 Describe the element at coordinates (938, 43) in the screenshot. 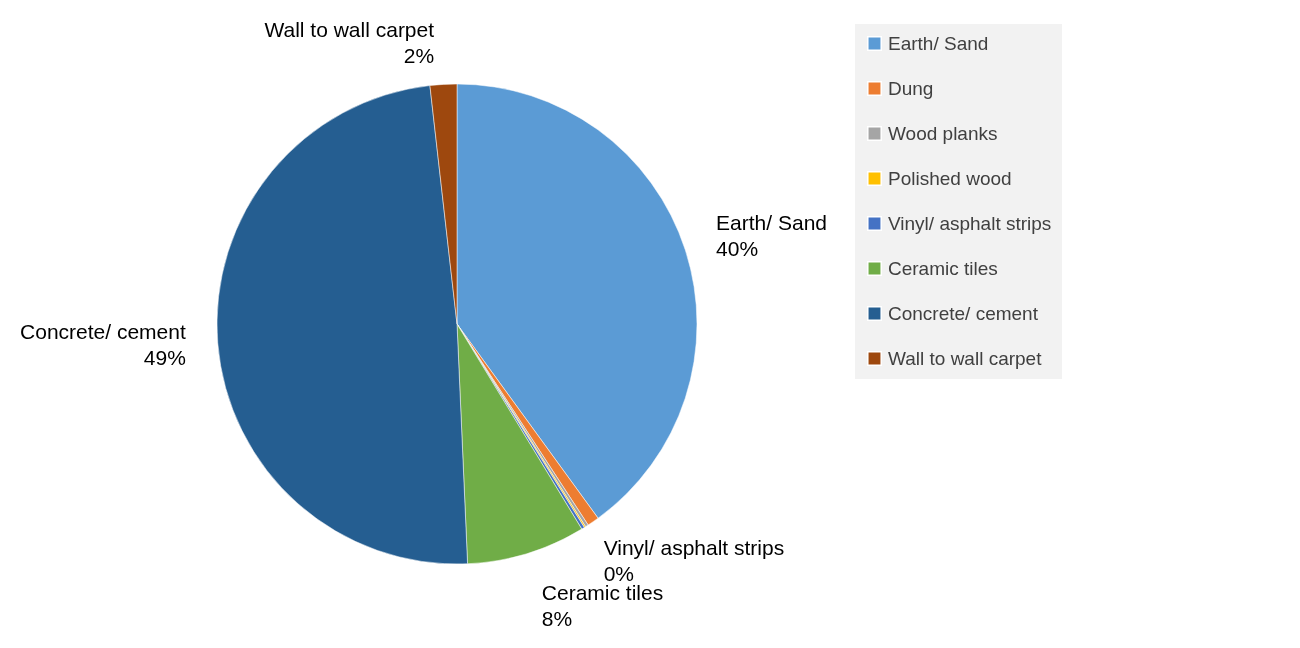

I see `legend-label: Earth/ Sand` at that location.